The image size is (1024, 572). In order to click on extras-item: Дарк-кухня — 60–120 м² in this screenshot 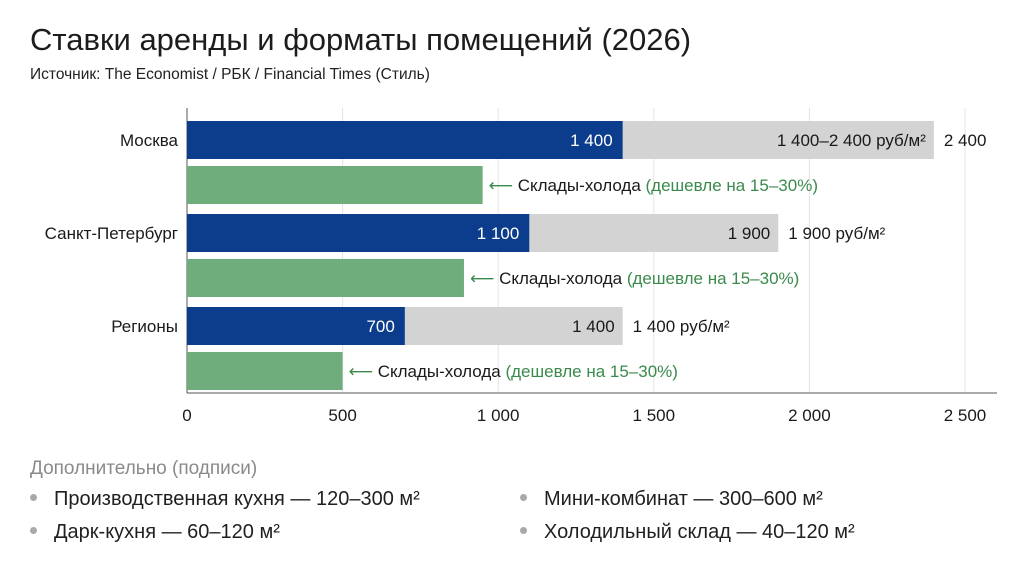, I will do `click(155, 532)`.